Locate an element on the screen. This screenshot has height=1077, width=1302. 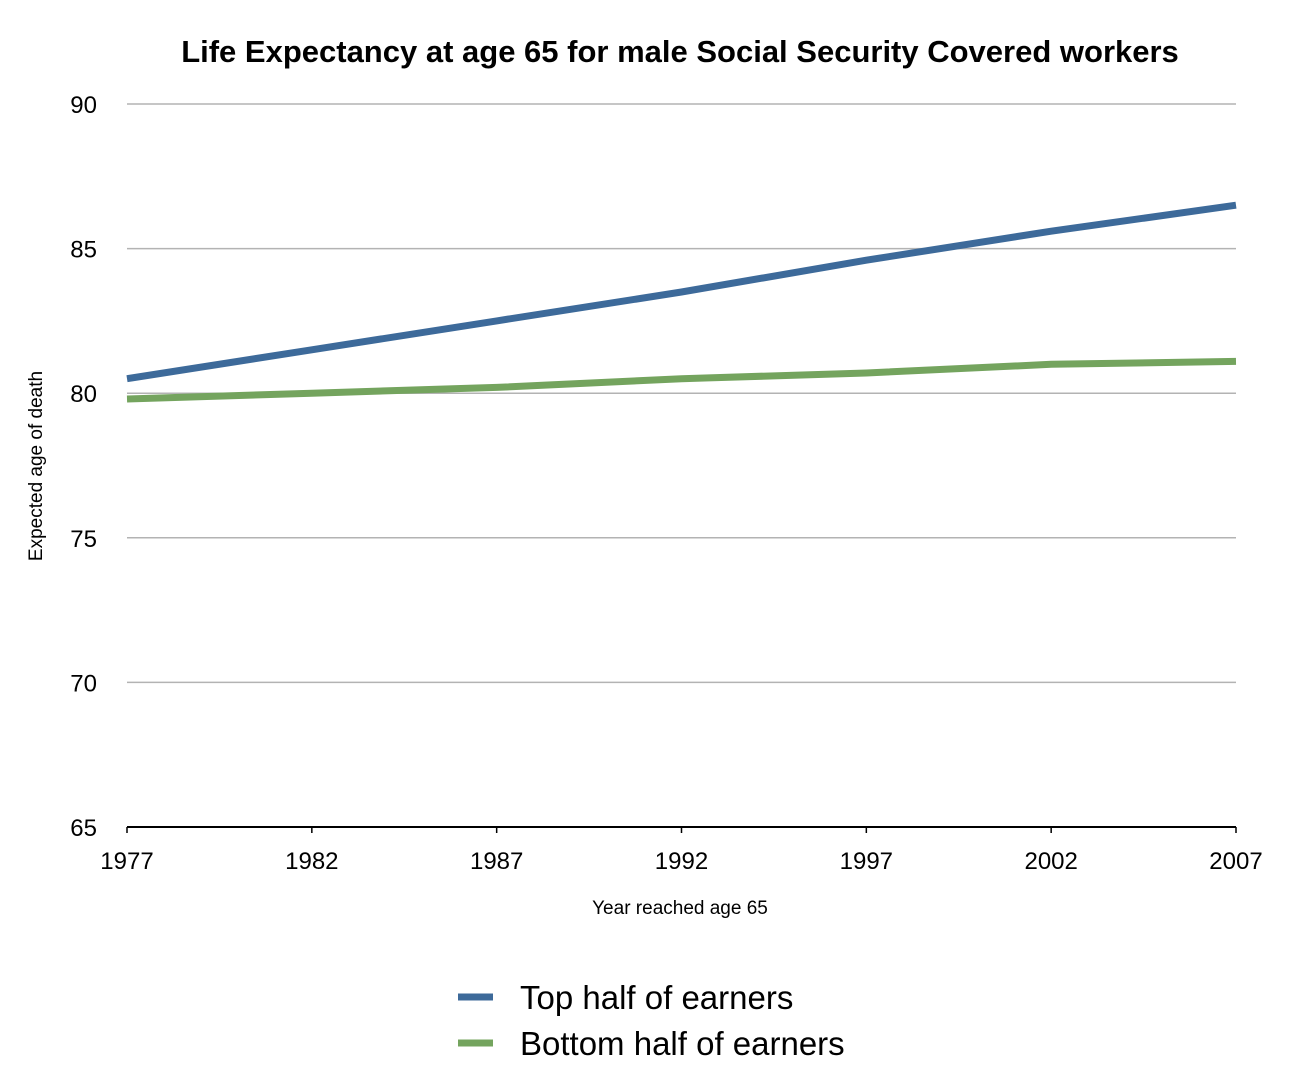
x-tick-label: 1987 is located at coordinates (496, 861).